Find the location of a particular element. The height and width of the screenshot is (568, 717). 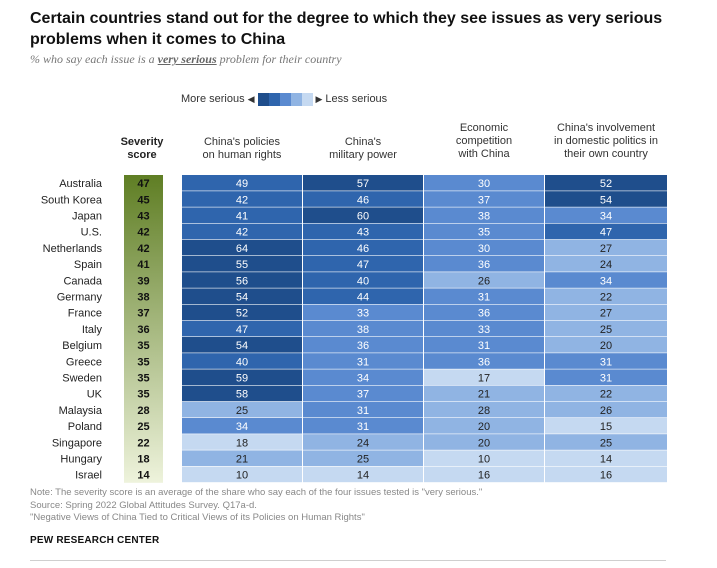

heat-cell-value: 17 is located at coordinates (484, 379).